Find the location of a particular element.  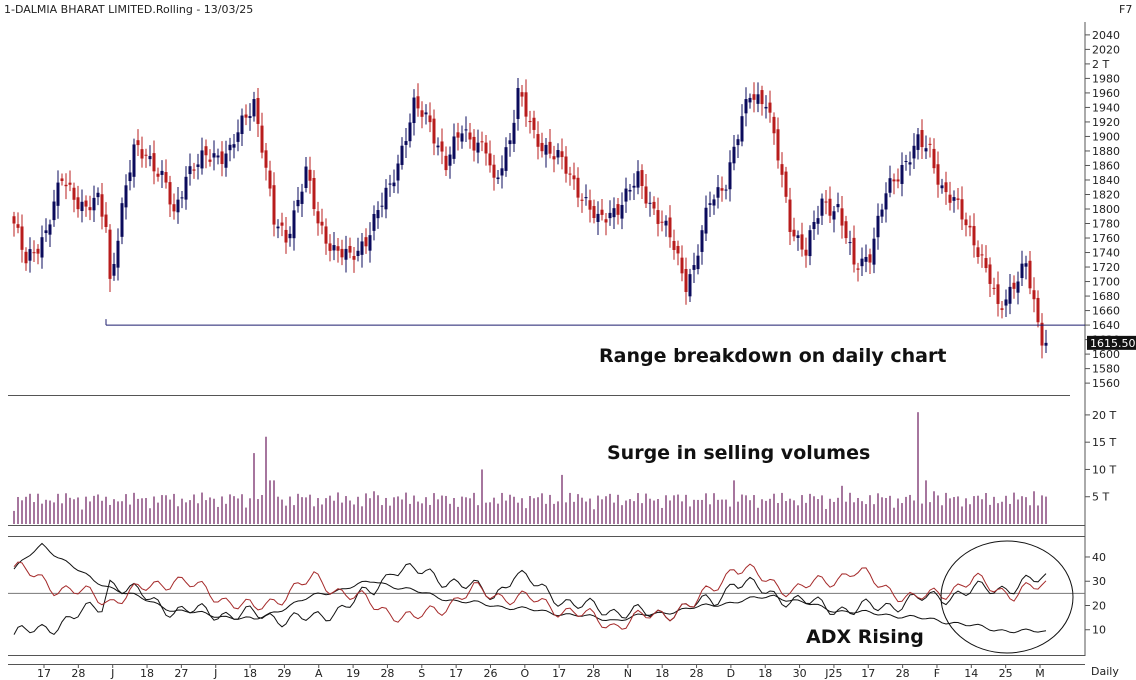

adx-y-axis: 40 30 20 10 is located at coordinates (557, 594).